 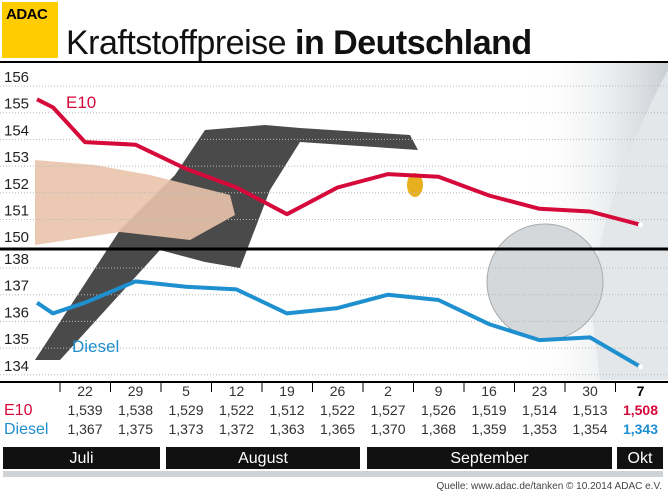 I want to click on title-normal: Kraftstoffpreise, so click(x=176, y=43).